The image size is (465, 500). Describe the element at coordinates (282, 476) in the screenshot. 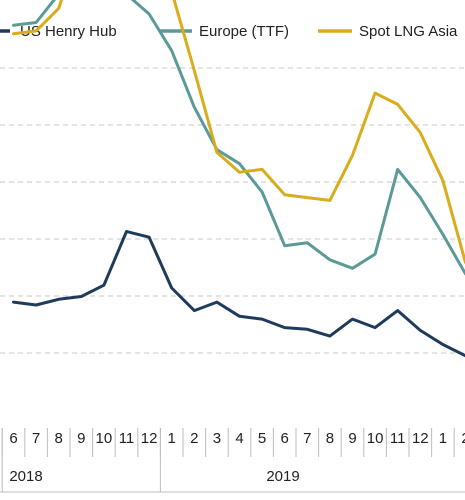

I see `x-year-label-2019: 2019` at that location.